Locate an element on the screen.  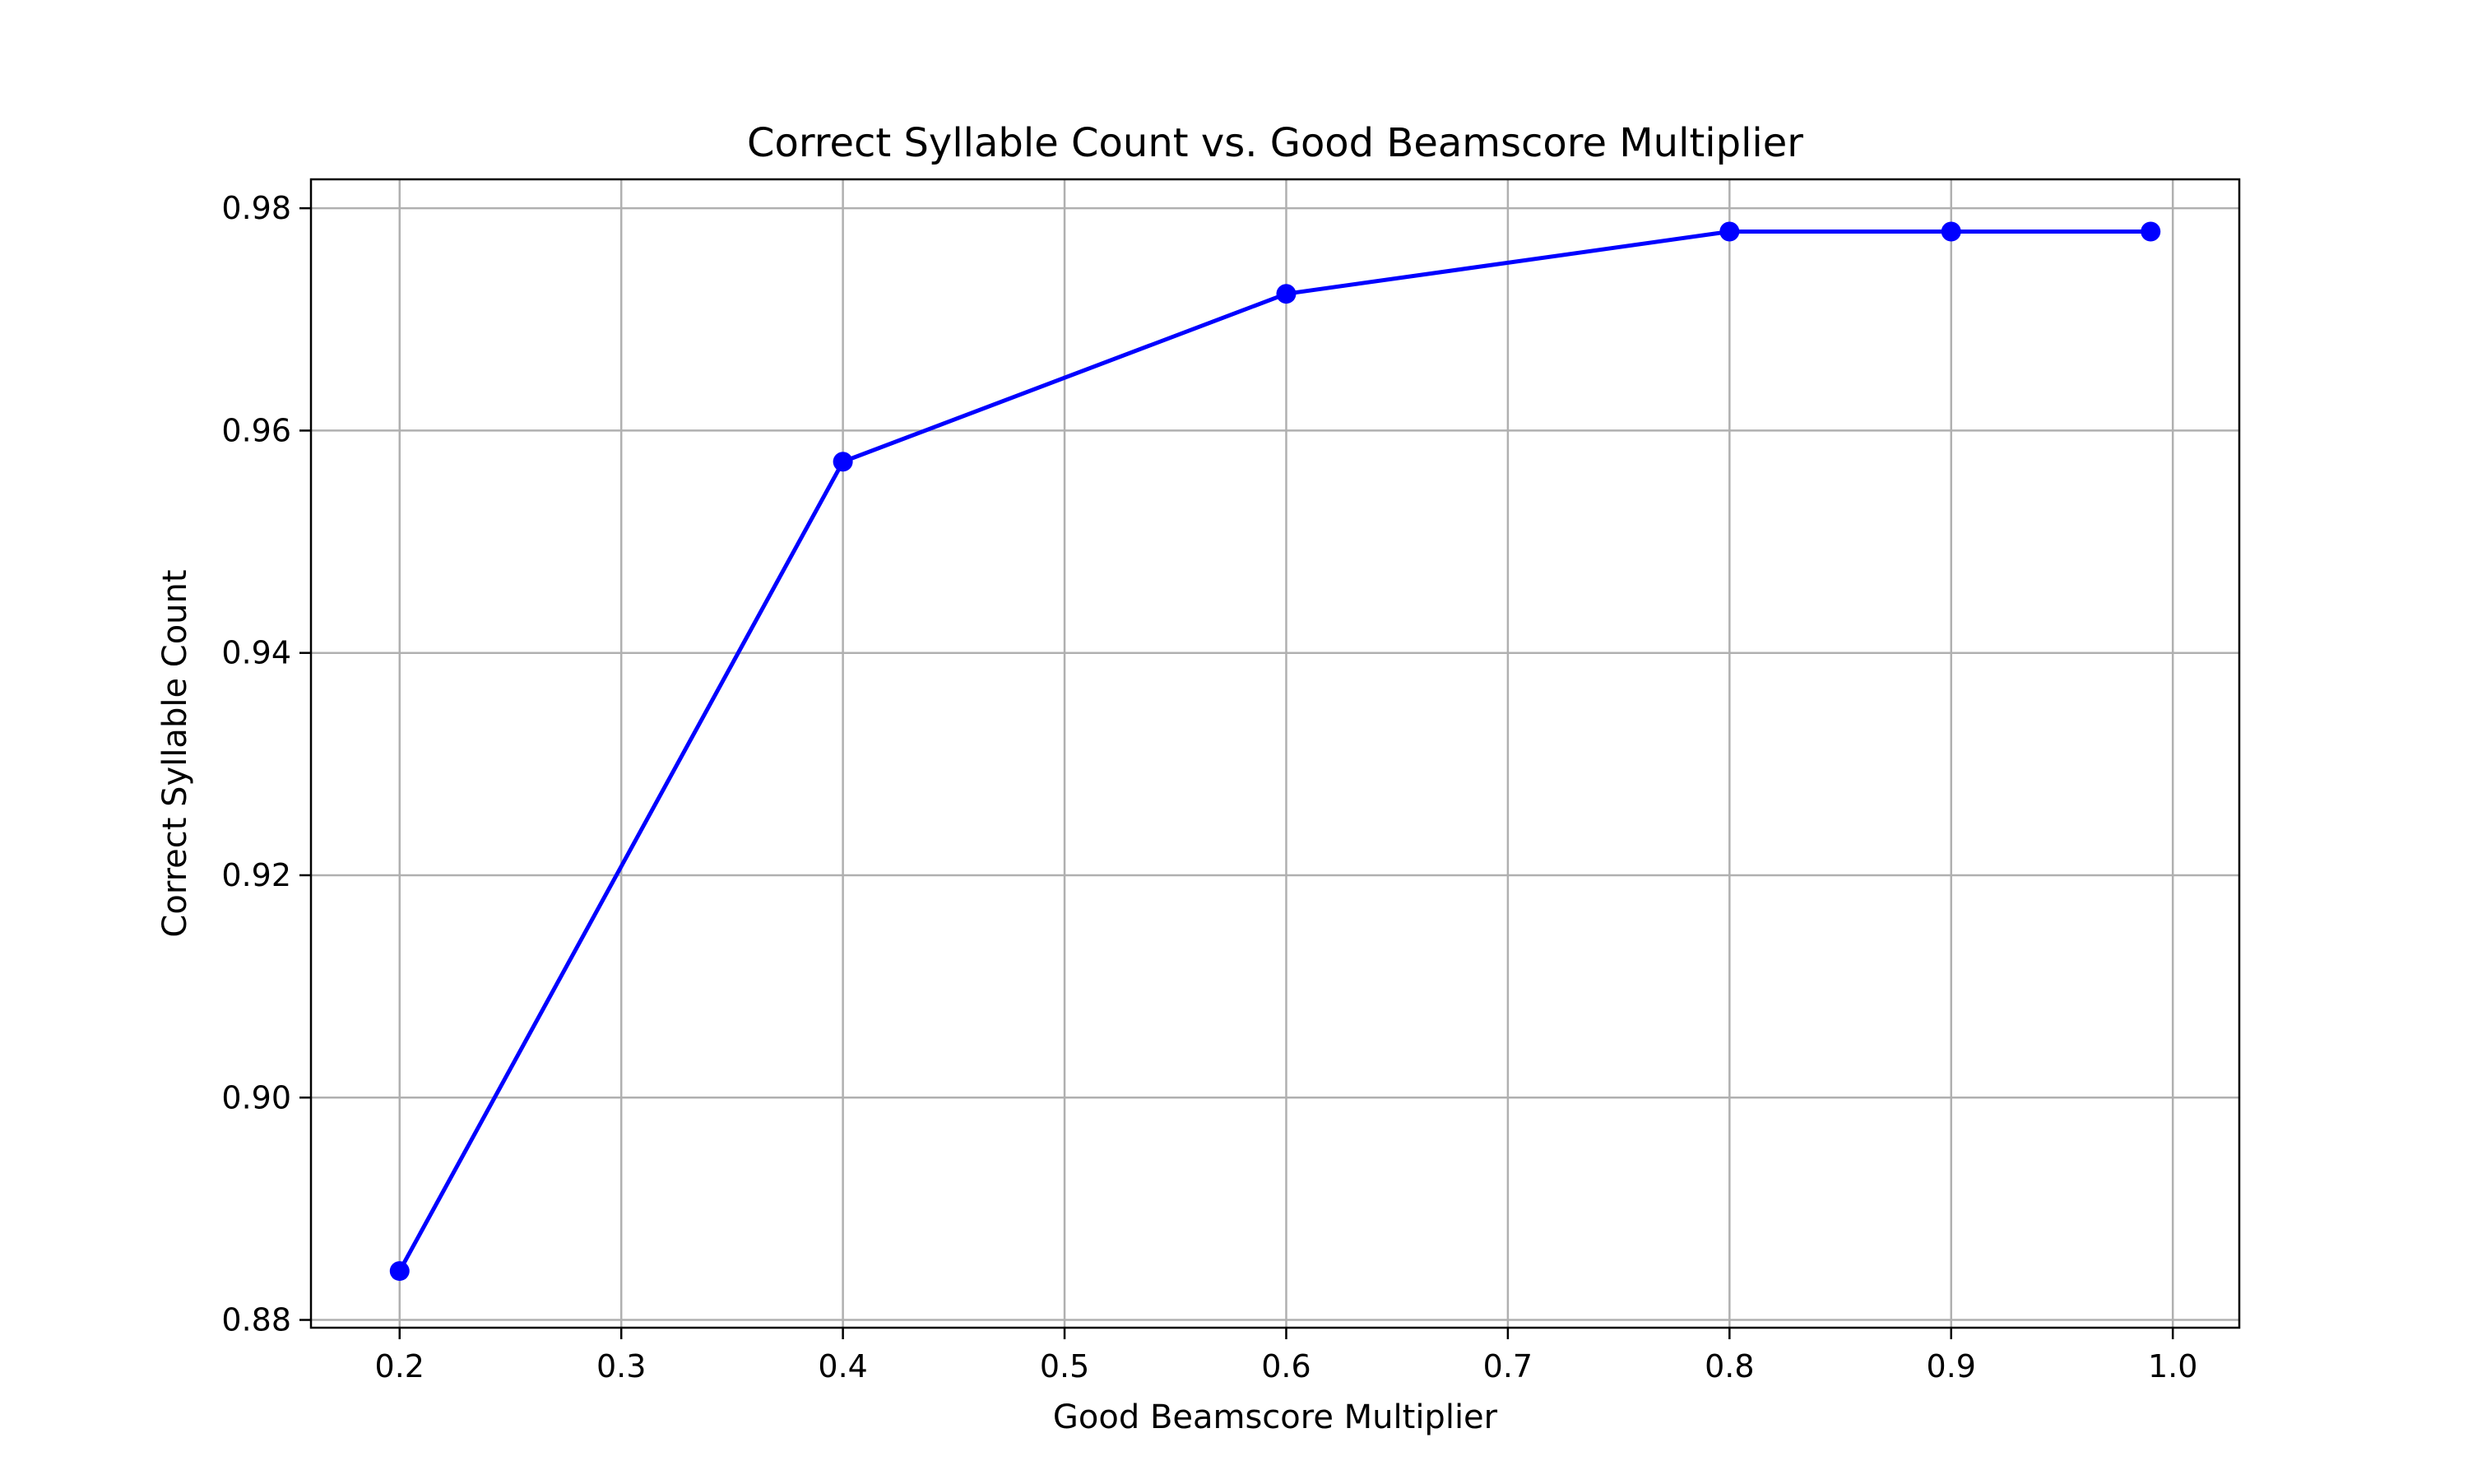
x-tick-label: 0.5 is located at coordinates (1064, 1366).